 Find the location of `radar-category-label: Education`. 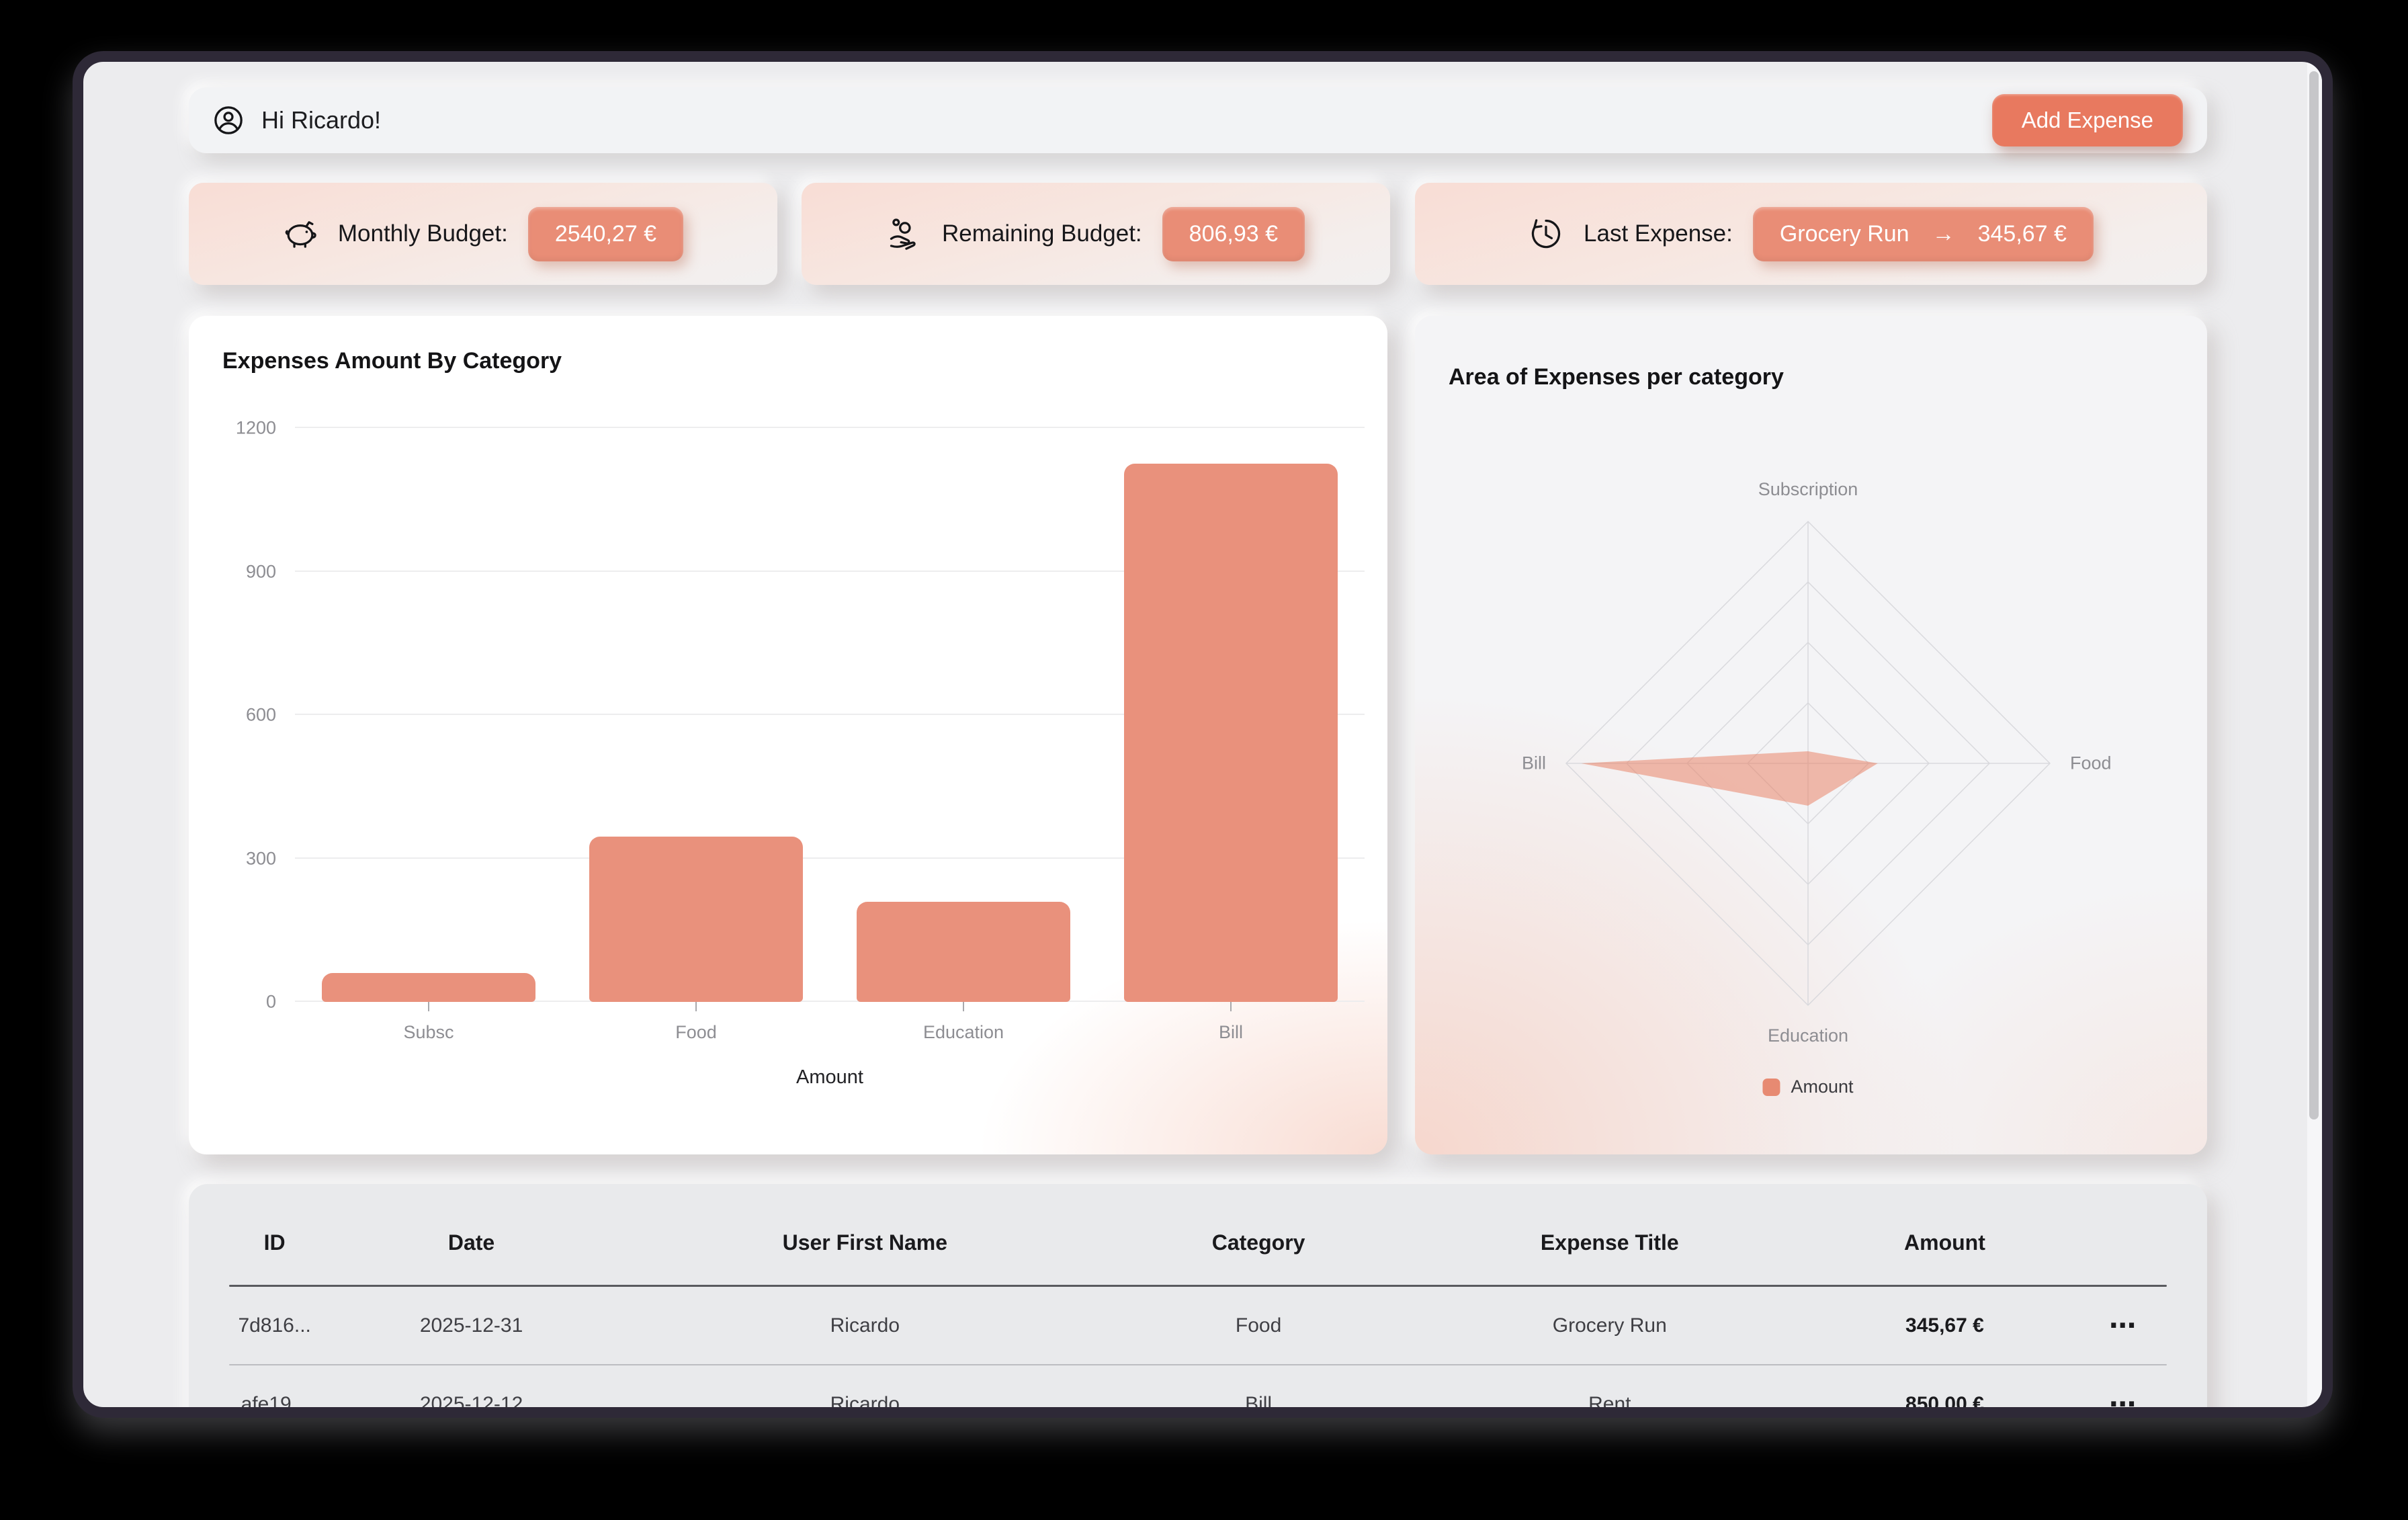

radar-category-label: Education is located at coordinates (1808, 1035).